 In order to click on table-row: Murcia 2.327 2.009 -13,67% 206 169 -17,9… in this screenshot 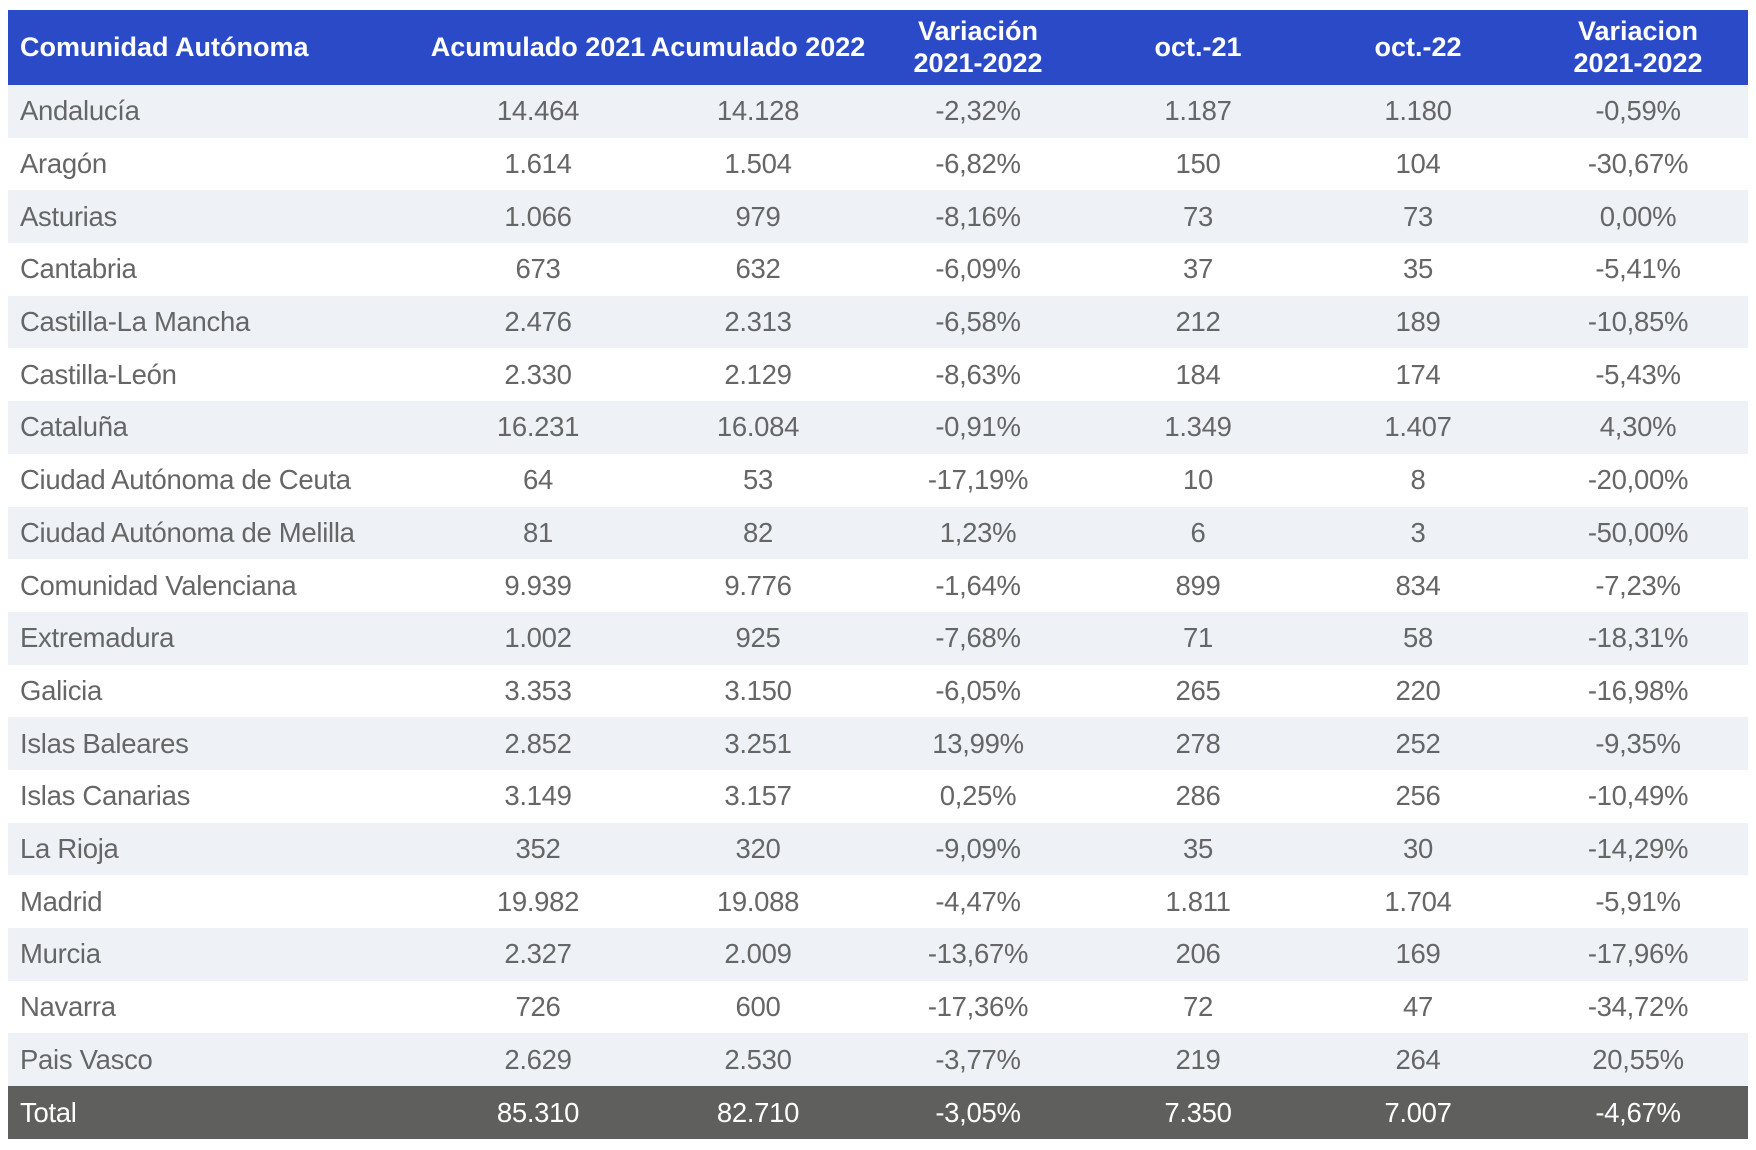, I will do `click(878, 954)`.